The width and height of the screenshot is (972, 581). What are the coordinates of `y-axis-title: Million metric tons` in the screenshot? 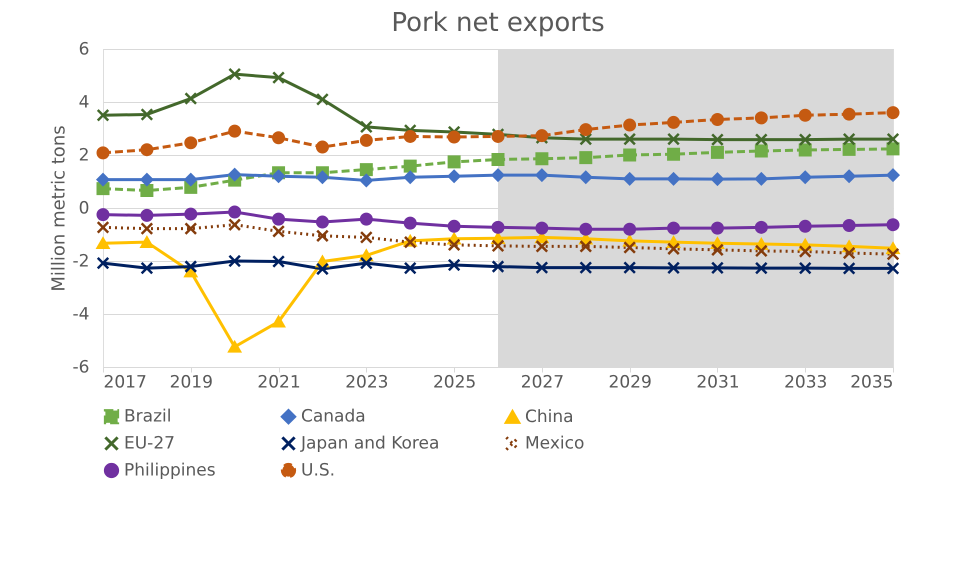 It's located at (59, 208).